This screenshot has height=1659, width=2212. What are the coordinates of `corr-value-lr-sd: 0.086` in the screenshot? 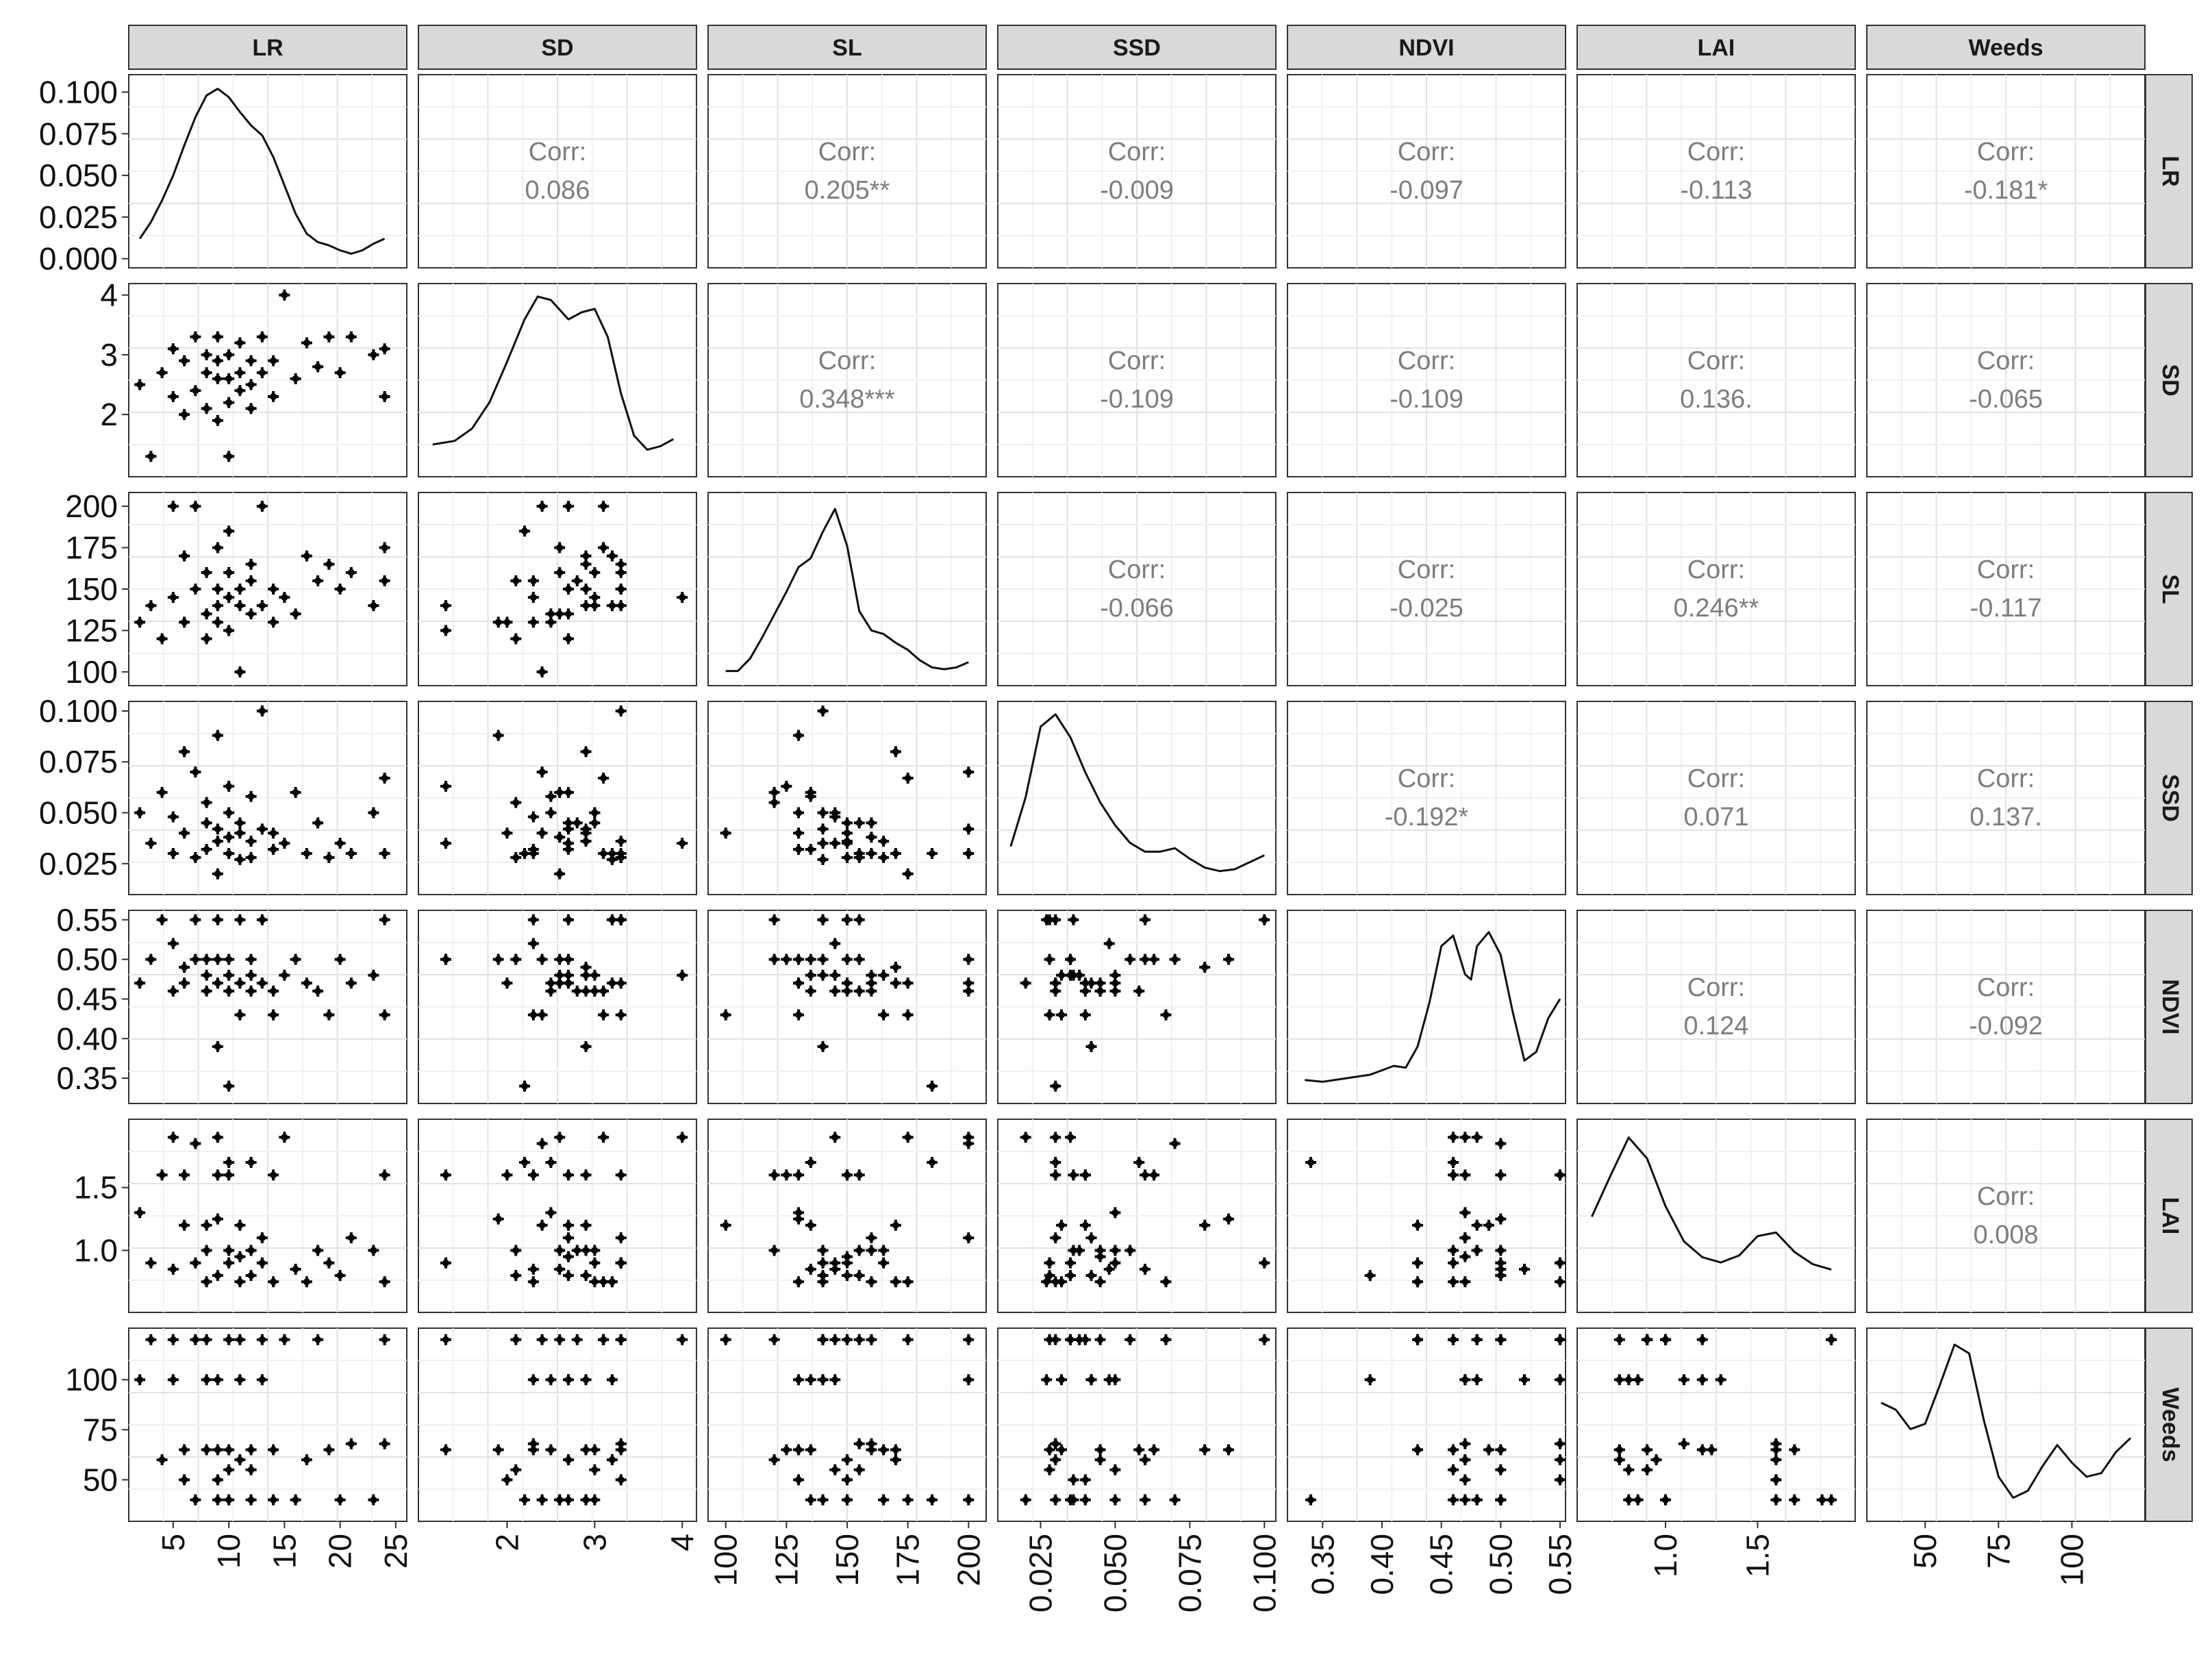 It's located at (557, 190).